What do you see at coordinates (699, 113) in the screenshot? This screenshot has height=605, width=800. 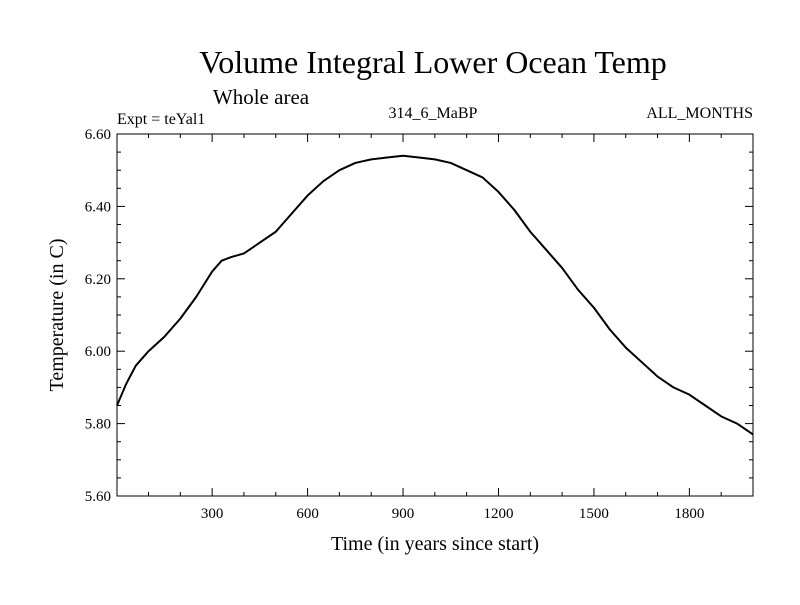 I see `period-label: ALL_MONTHS` at bounding box center [699, 113].